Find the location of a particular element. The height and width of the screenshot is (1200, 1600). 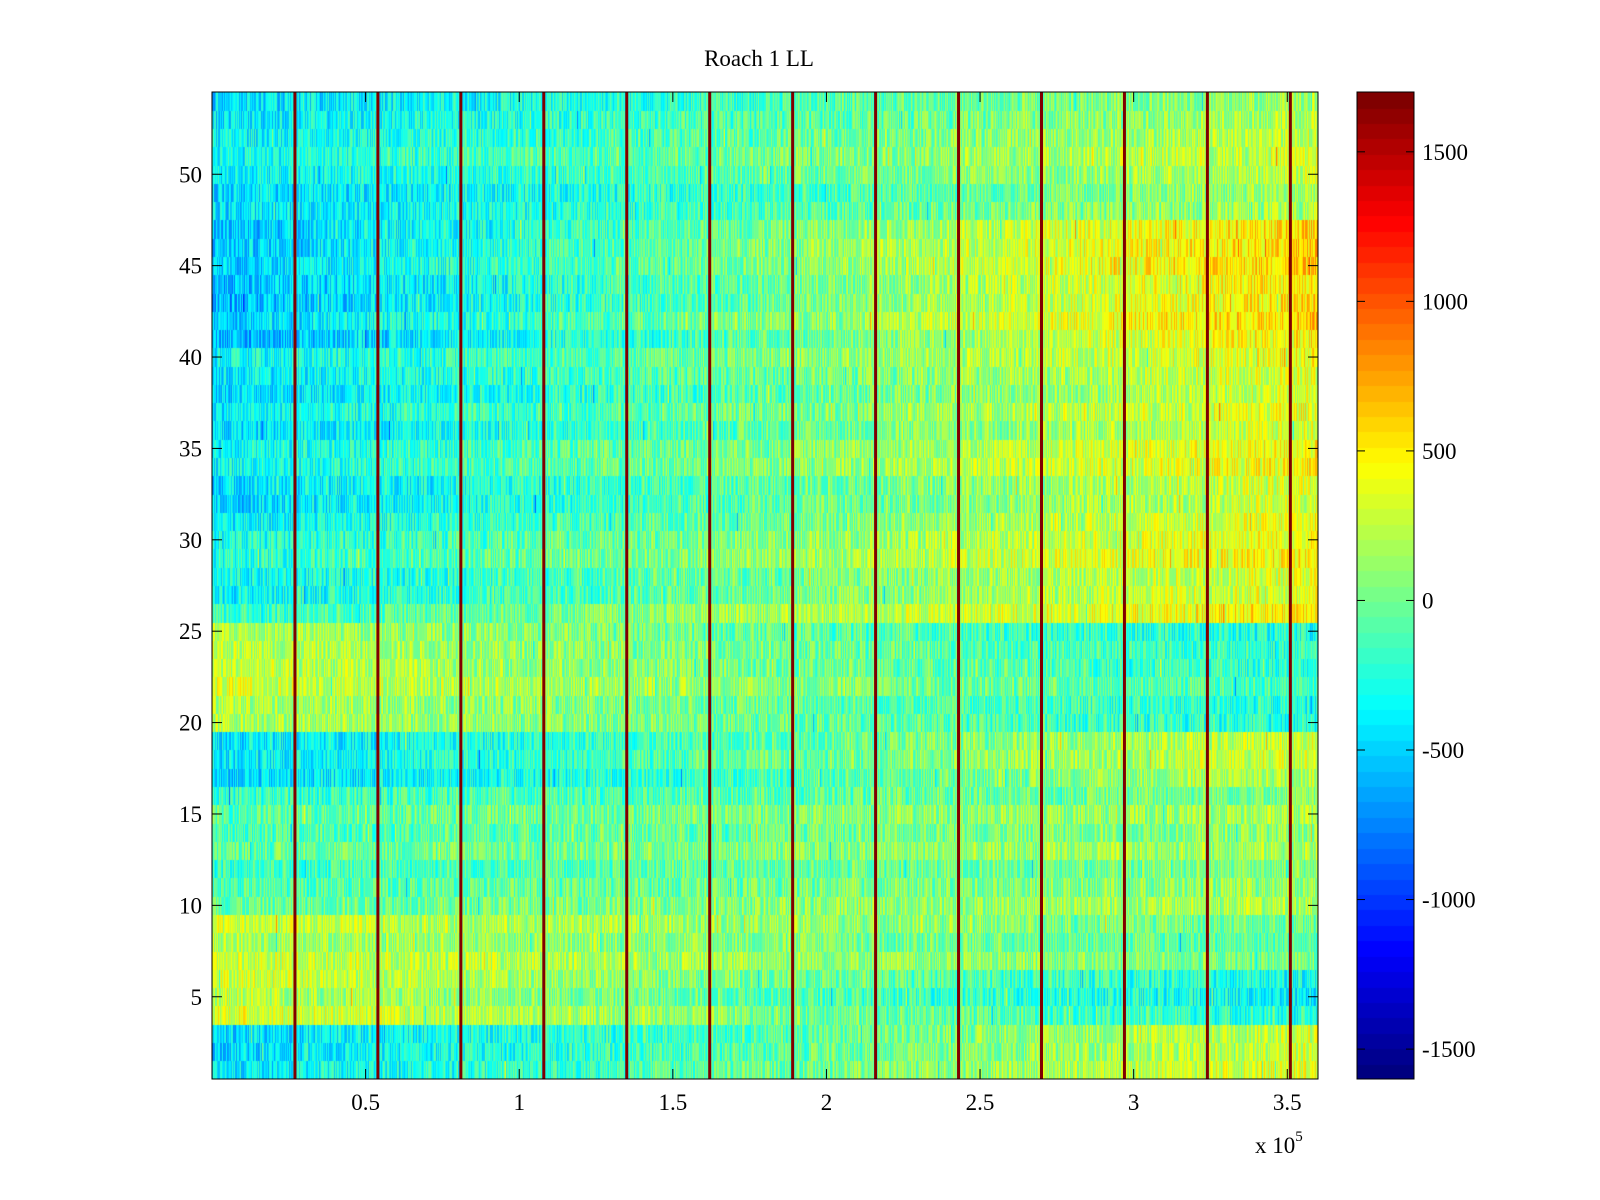

y-tick-label: 35 is located at coordinates (190, 448).